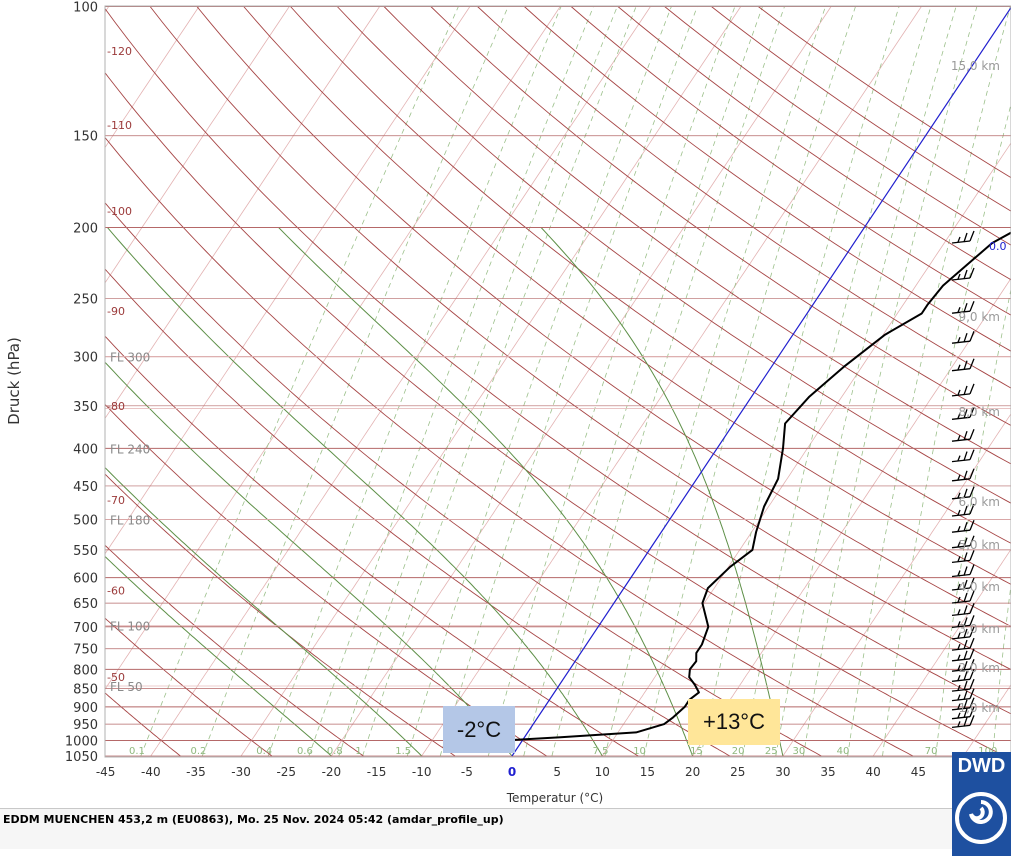 The height and width of the screenshot is (858, 1011). Describe the element at coordinates (106, 772) in the screenshot. I see `temperature-tick-label: -45` at that location.